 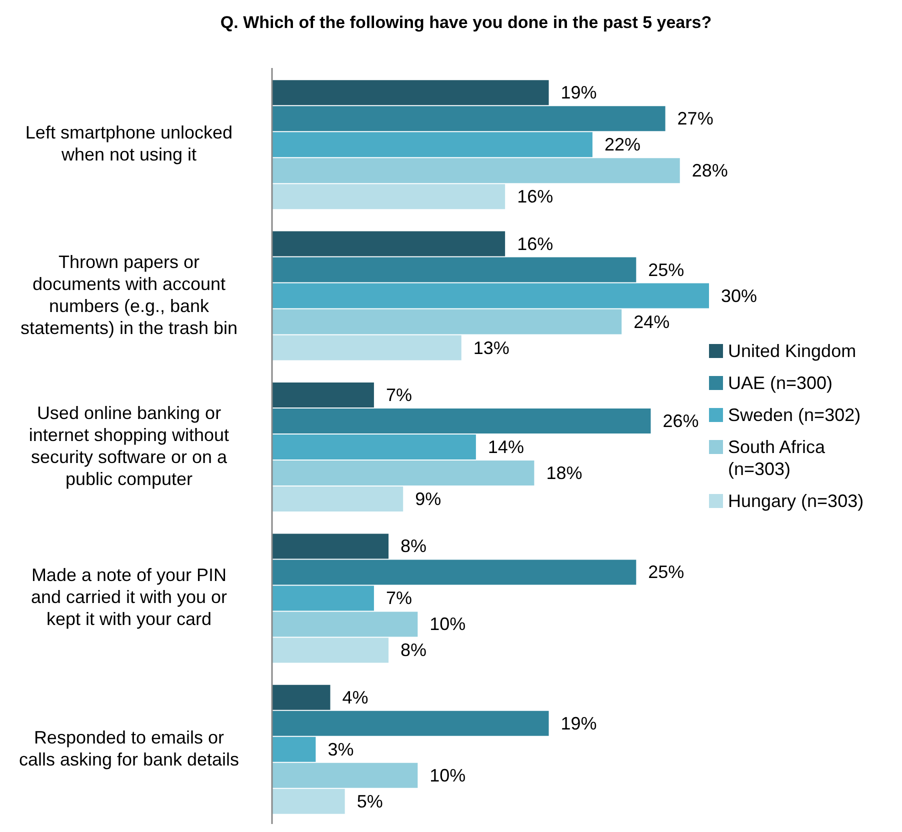 I want to click on legend-label: United Kingdom, so click(x=792, y=351).